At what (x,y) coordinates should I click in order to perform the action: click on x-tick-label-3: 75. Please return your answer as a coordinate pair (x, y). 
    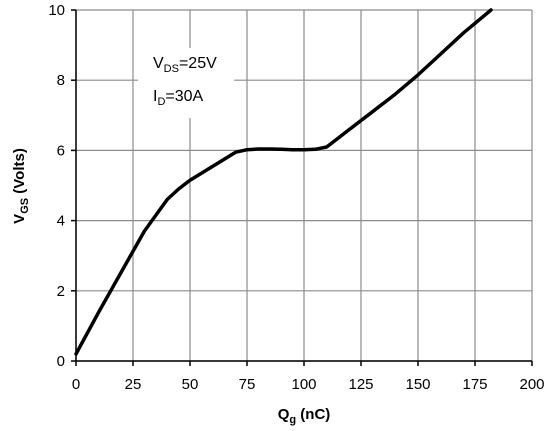
    Looking at the image, I should click on (247, 384).